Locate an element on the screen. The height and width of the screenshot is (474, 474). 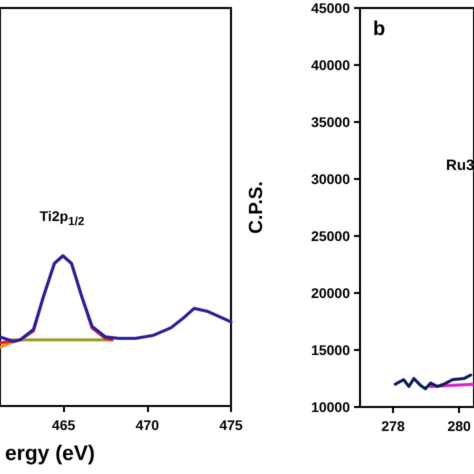
x-tick-label: 280 is located at coordinates (459, 426).